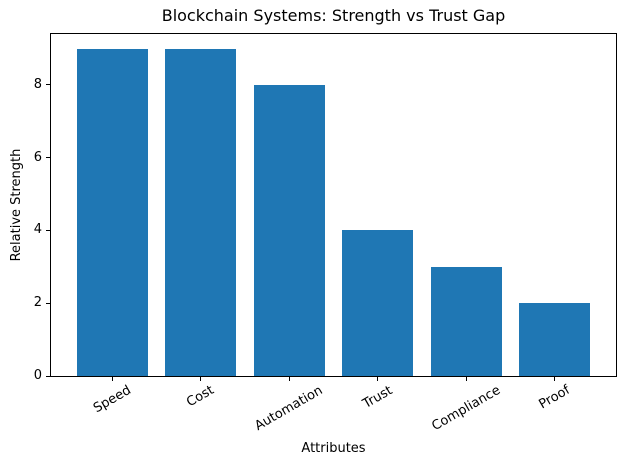 Image resolution: width=630 pixels, height=470 pixels. What do you see at coordinates (112, 212) in the screenshot?
I see `bar-speed` at bounding box center [112, 212].